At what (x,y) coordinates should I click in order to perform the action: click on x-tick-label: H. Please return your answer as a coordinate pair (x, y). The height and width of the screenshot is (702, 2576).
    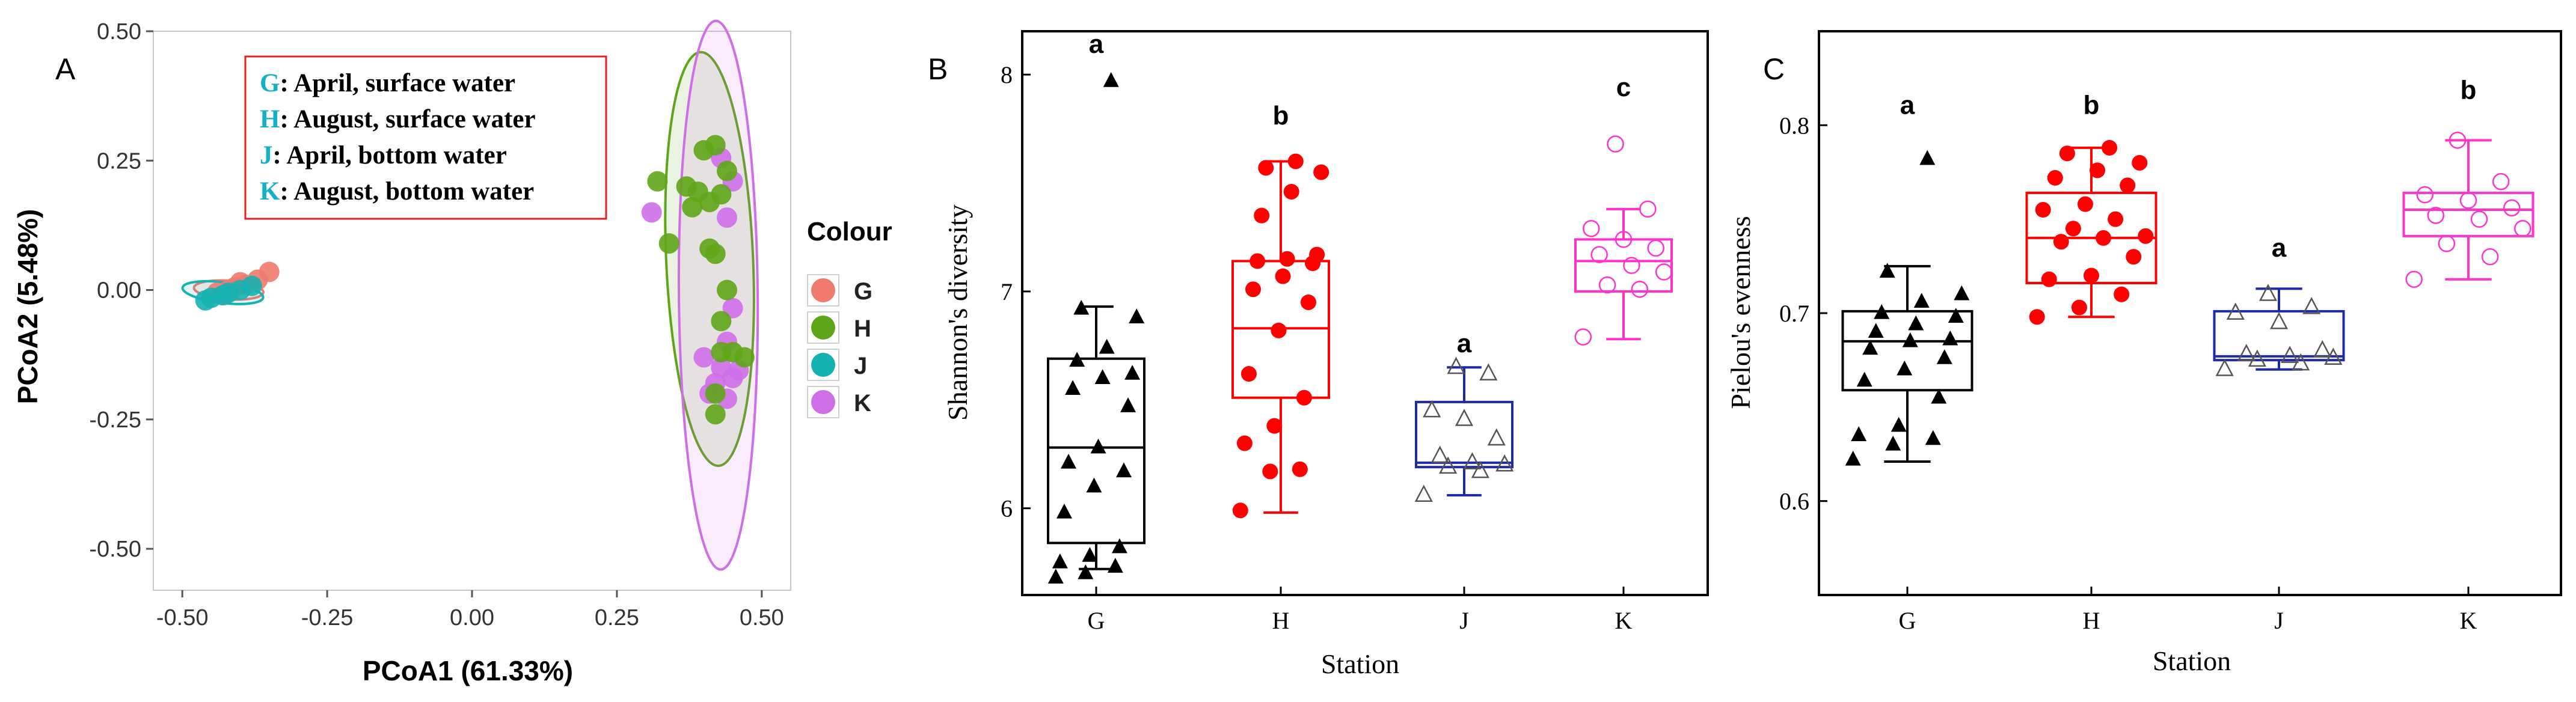
    Looking at the image, I should click on (2091, 621).